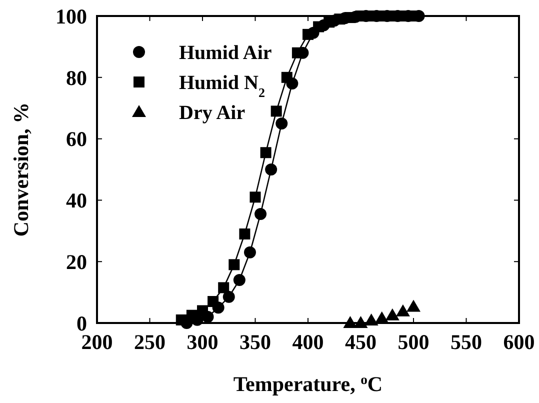 This screenshot has height=403, width=539. Describe the element at coordinates (202, 342) in the screenshot. I see `x-tick-label: 300` at that location.